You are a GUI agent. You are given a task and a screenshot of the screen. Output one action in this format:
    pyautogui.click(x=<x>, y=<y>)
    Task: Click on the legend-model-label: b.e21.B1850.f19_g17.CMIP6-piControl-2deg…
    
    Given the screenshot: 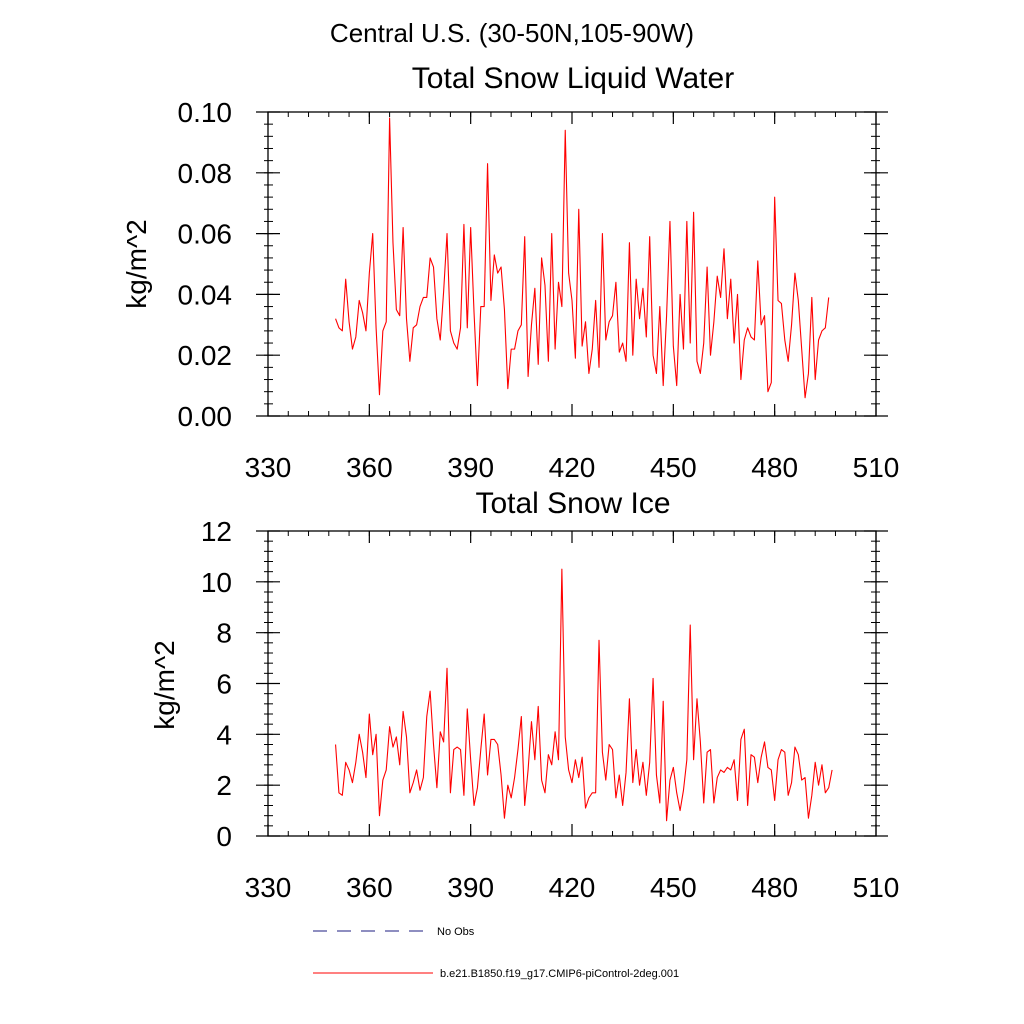 What is the action you would take?
    pyautogui.click(x=559, y=974)
    